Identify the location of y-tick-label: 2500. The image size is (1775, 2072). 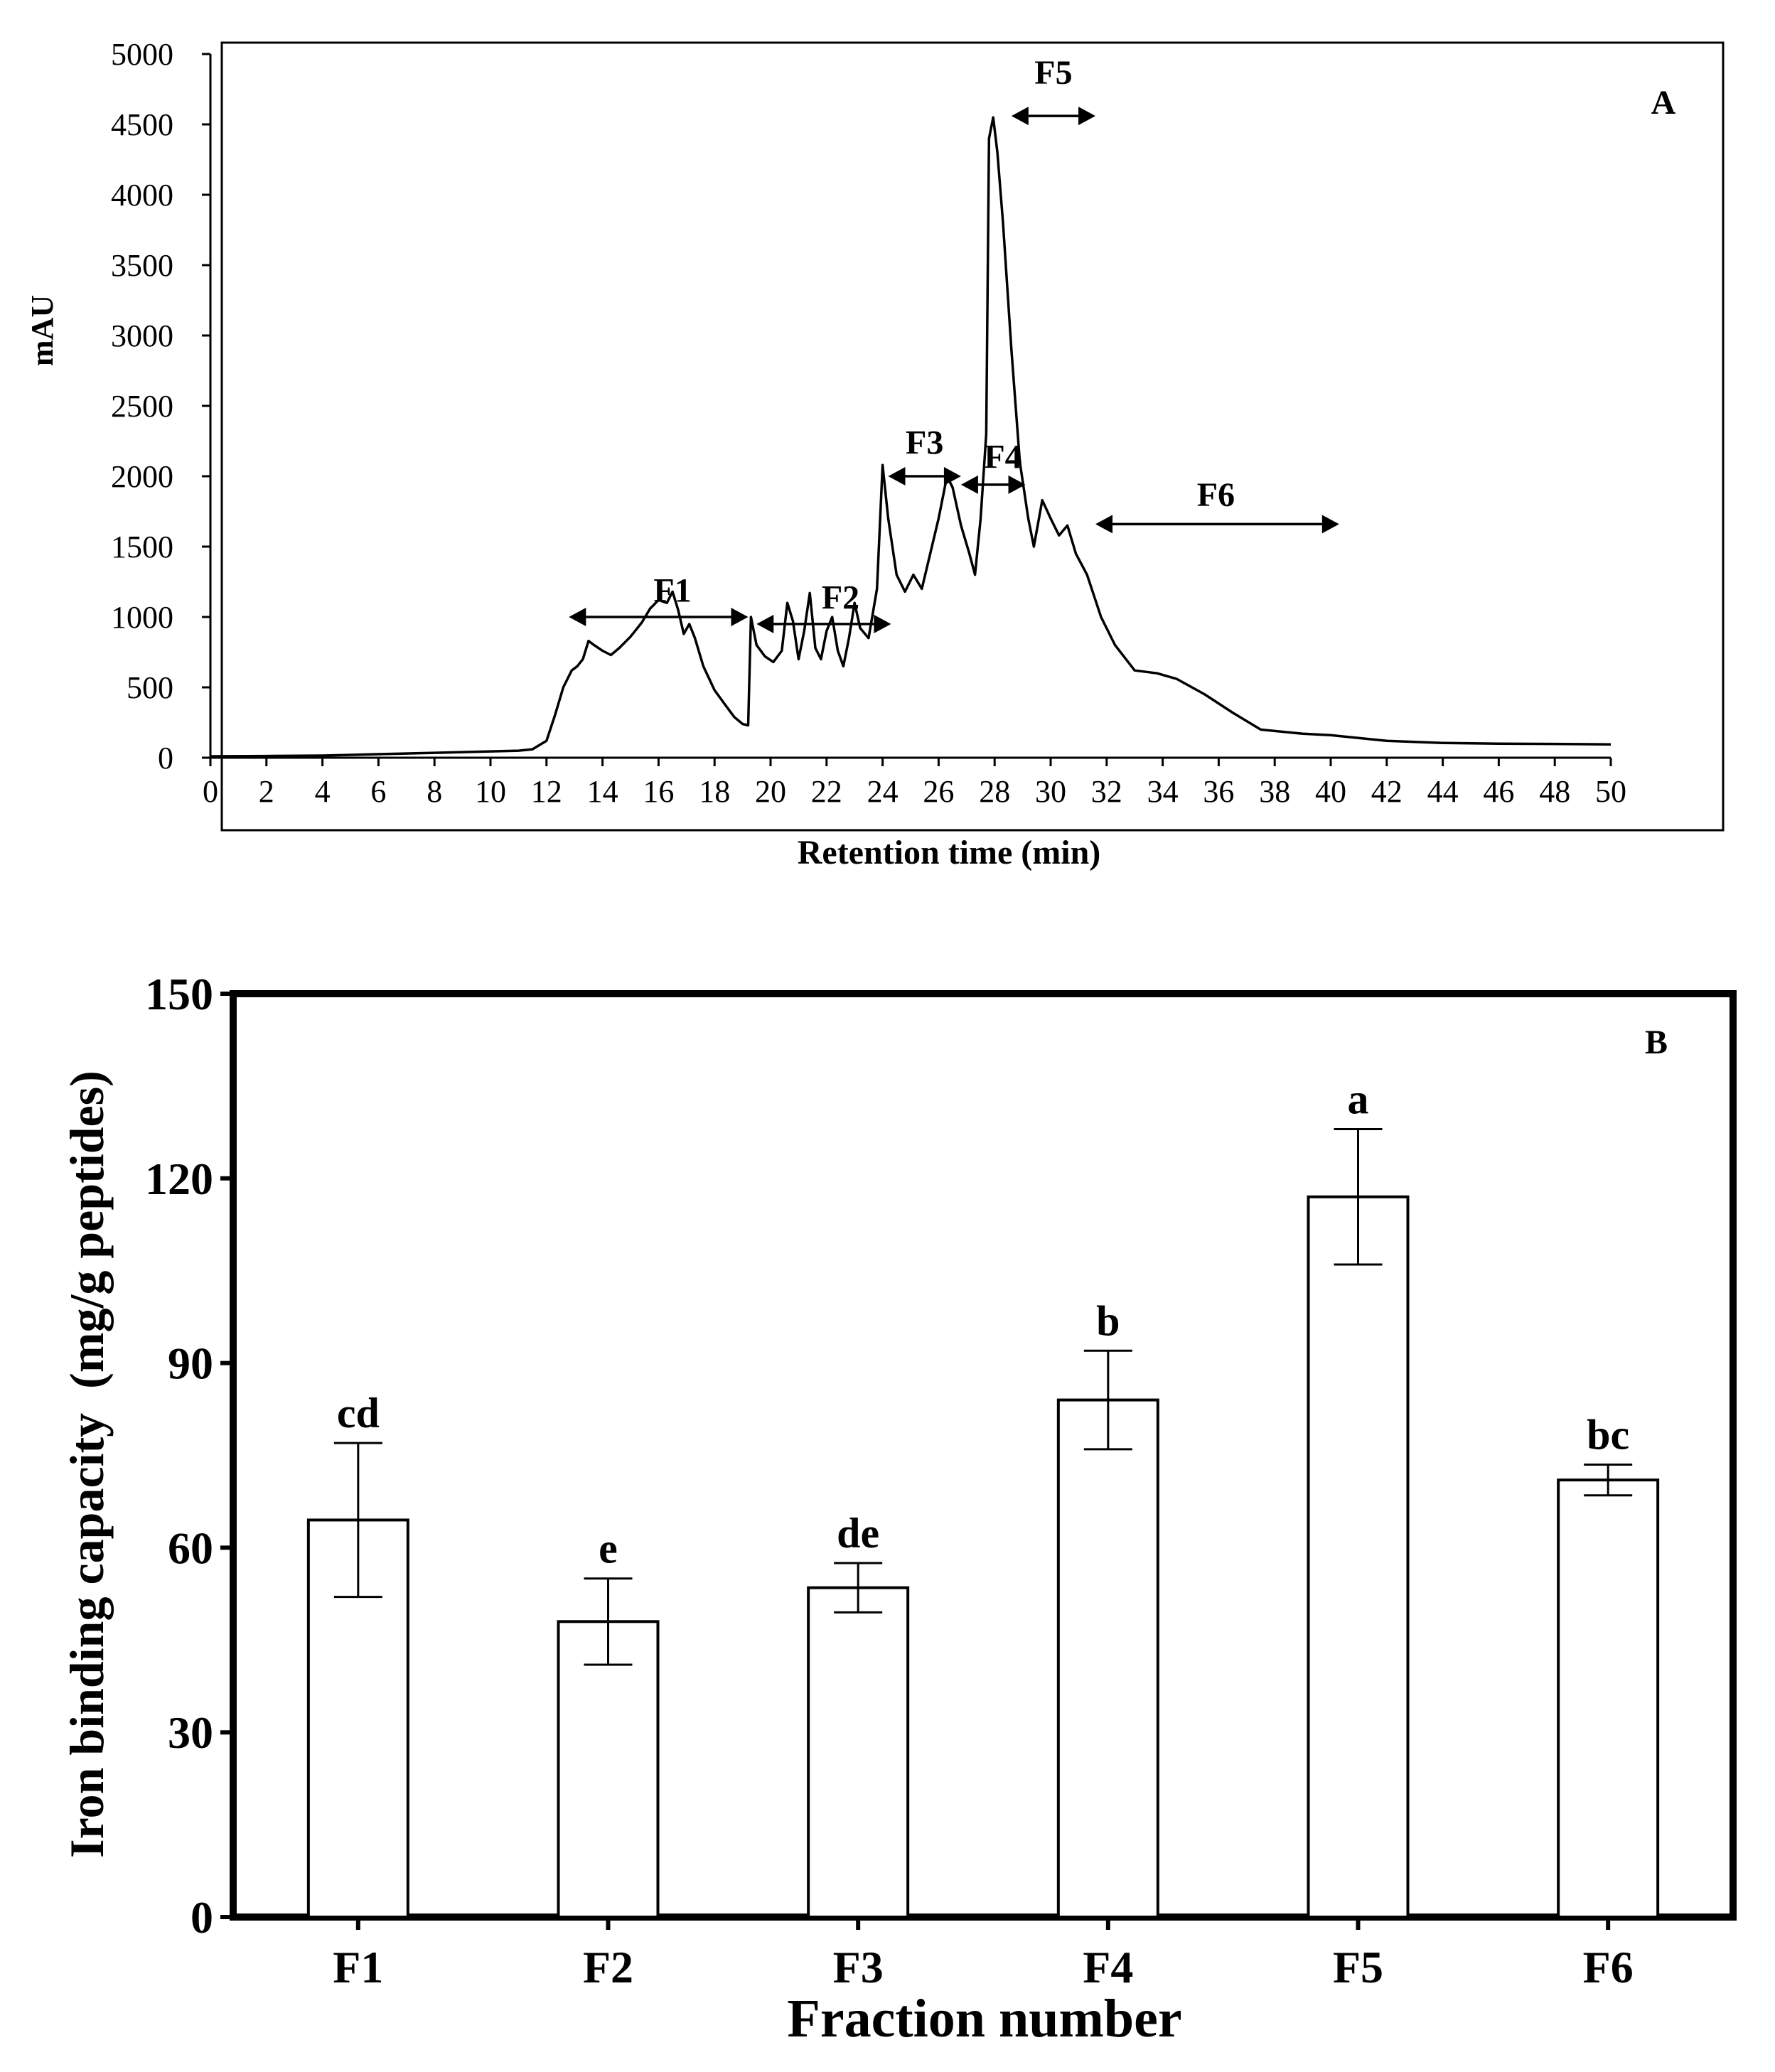
(142, 407).